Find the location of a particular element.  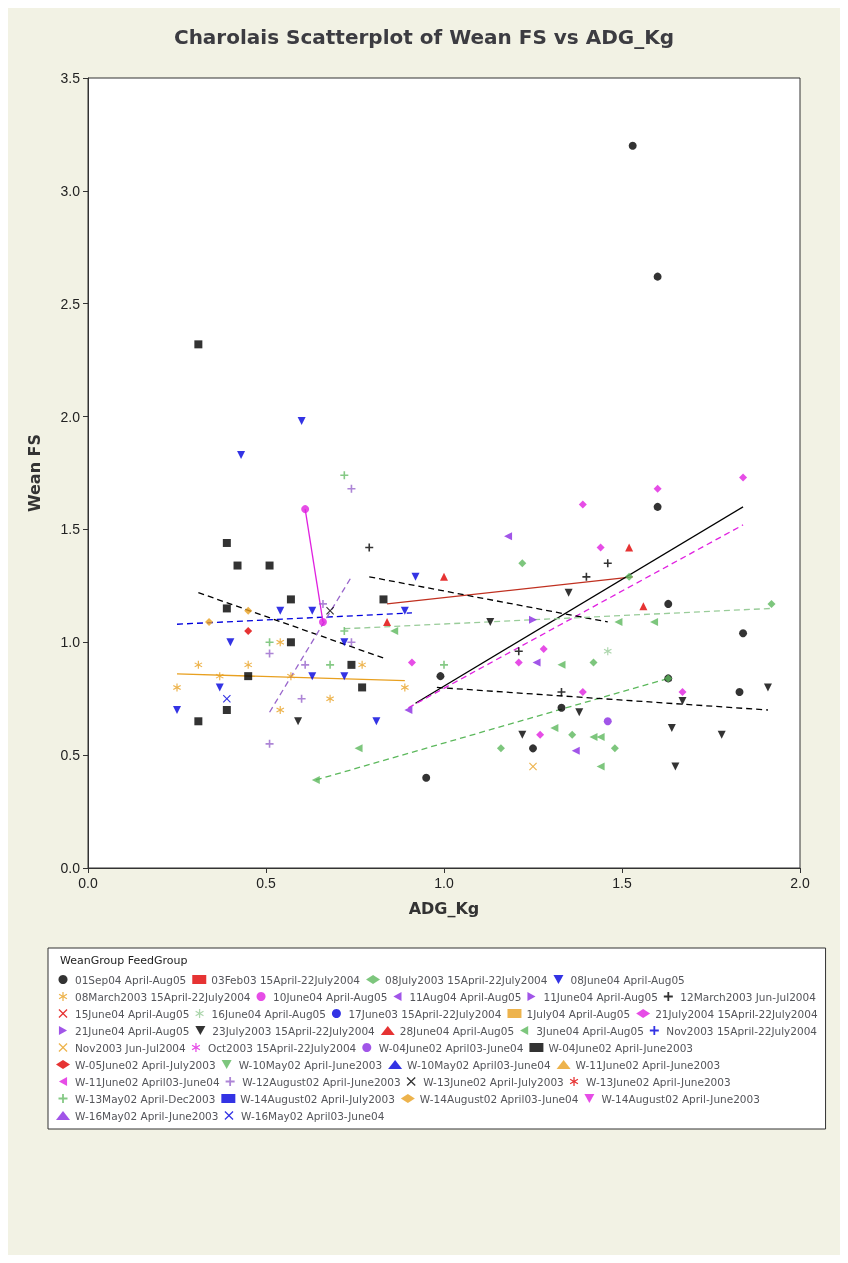

legend-label: W-16May02 April03-June04 is located at coordinates (312, 1115).